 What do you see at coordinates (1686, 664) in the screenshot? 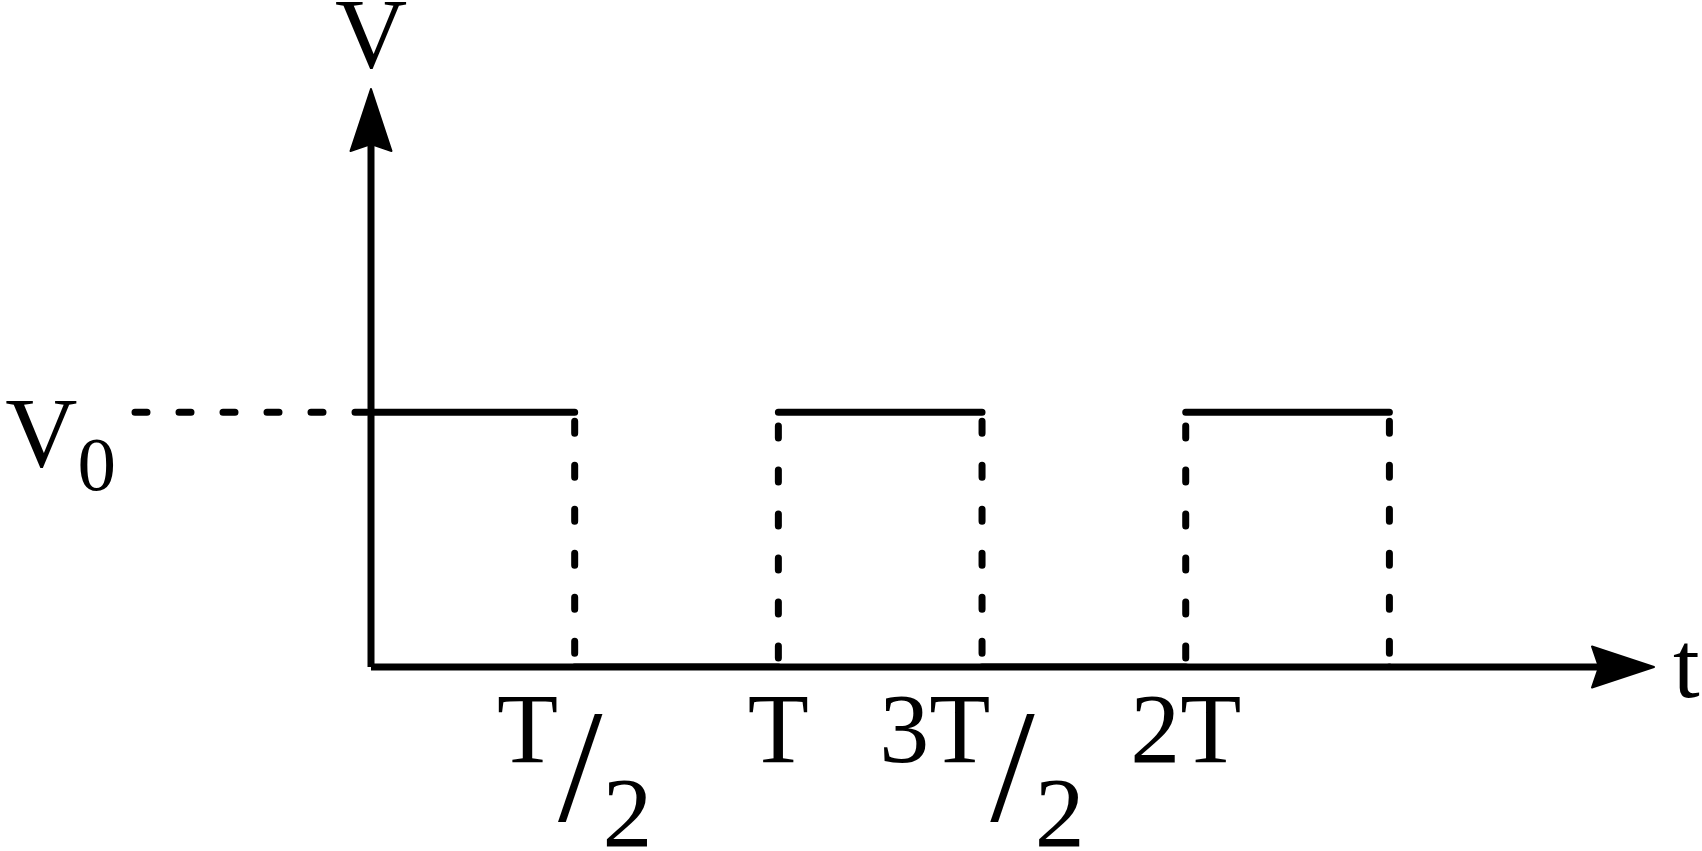
I see `x-axis-title: t` at bounding box center [1686, 664].